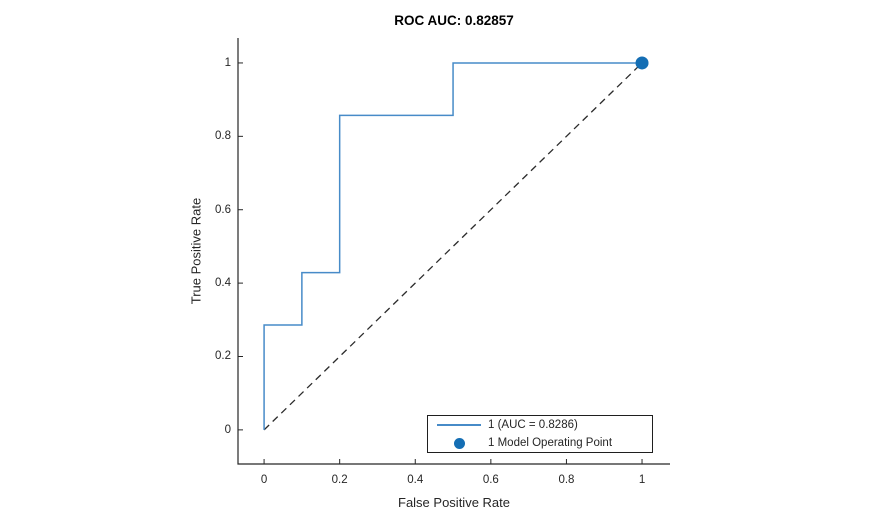 The height and width of the screenshot is (526, 875). Describe the element at coordinates (642, 63) in the screenshot. I see `operating-point-marker` at that location.